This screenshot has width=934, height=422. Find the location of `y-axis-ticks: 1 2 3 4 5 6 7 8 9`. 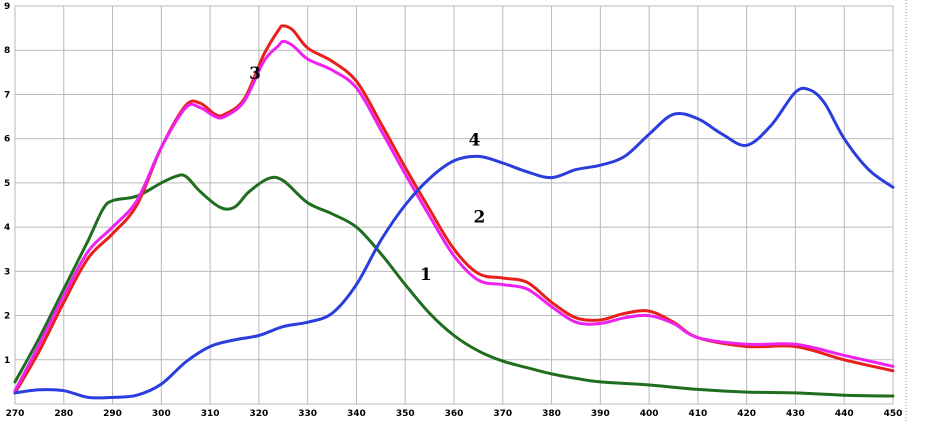

y-axis-ticks: 1 2 3 4 5 6 7 8 9 is located at coordinates (7, 184).